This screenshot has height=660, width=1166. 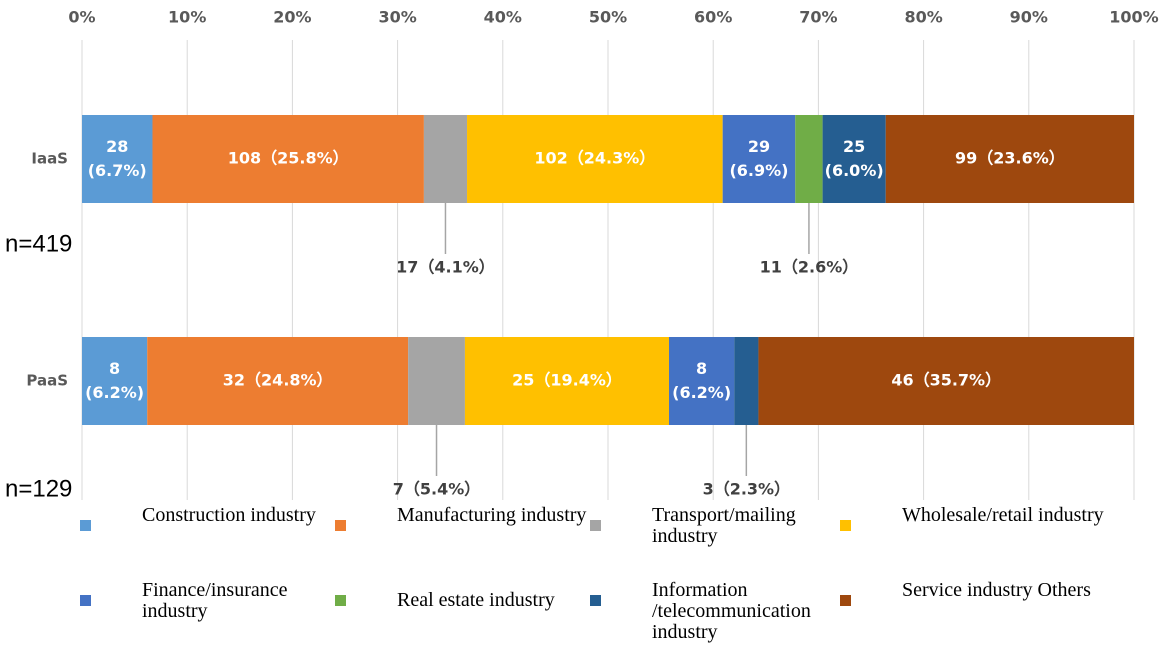 I want to click on x-tick-label: 50%, so click(x=608, y=17).